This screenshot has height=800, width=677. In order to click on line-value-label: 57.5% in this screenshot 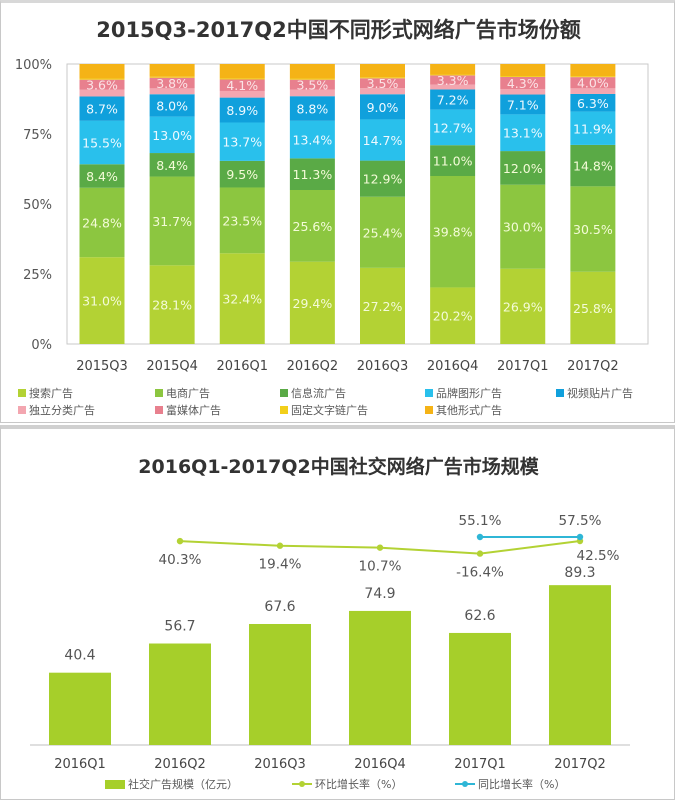, I will do `click(580, 521)`.